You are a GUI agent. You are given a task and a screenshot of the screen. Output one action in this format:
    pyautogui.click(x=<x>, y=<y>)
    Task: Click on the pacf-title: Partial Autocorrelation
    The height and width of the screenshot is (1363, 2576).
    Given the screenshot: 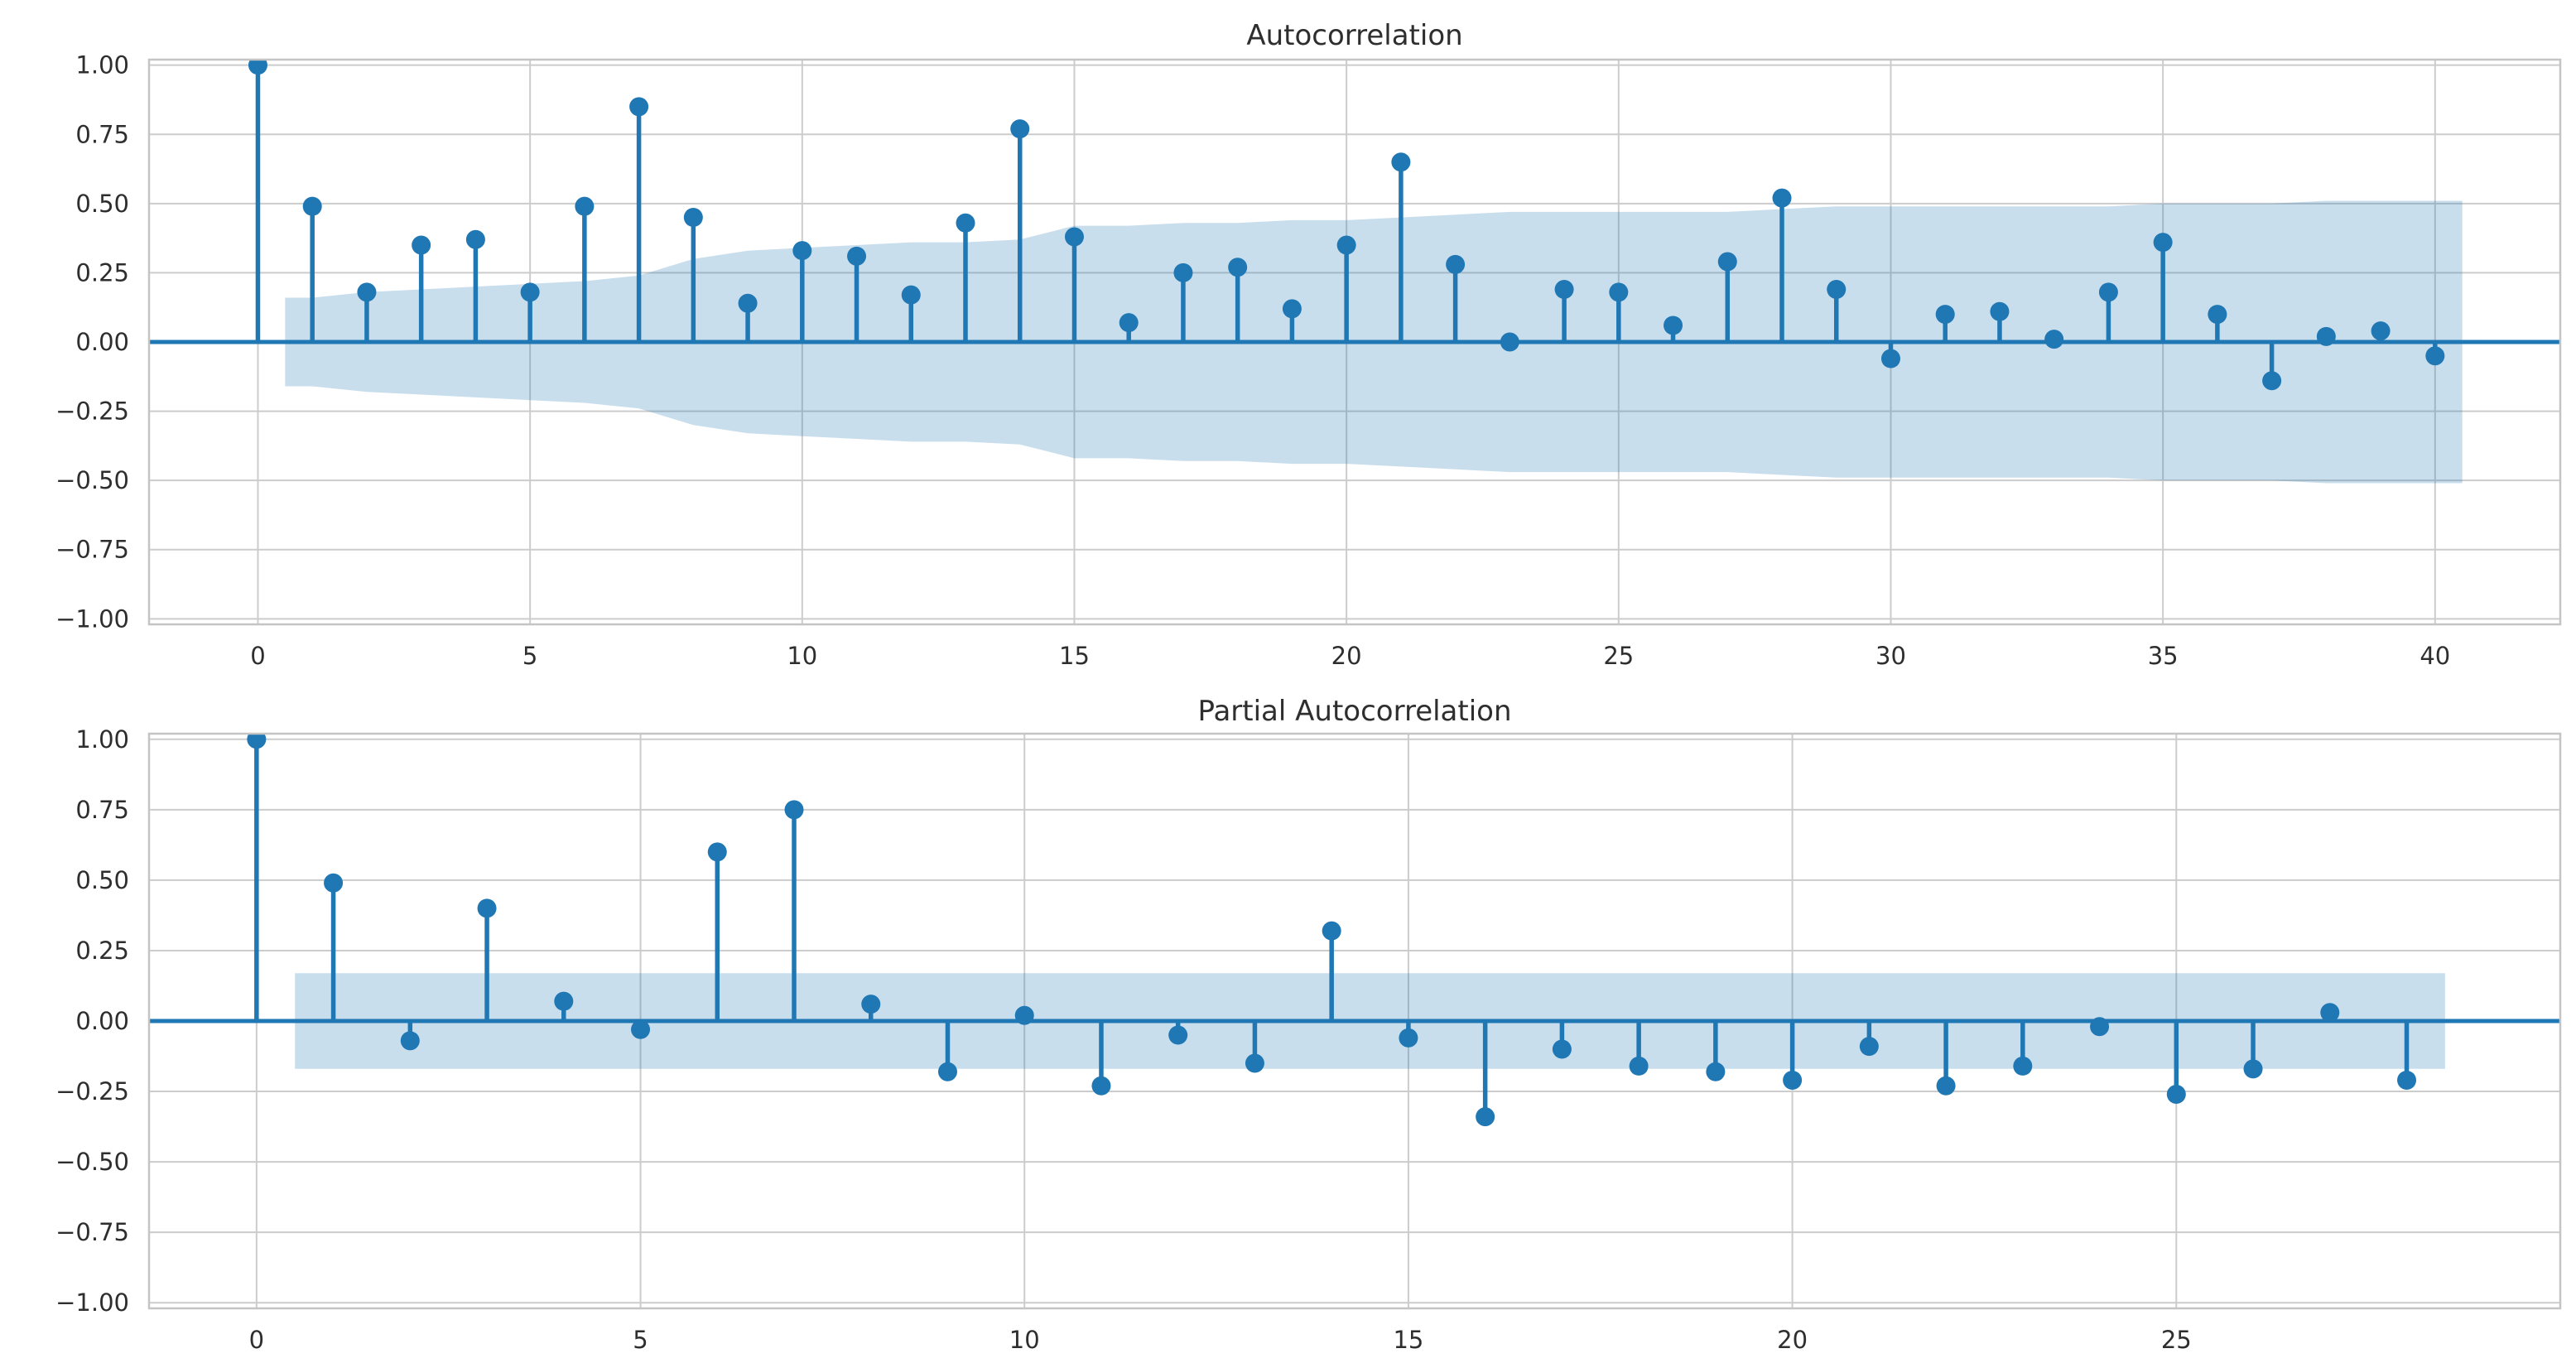 What is the action you would take?
    pyautogui.click(x=1354, y=711)
    